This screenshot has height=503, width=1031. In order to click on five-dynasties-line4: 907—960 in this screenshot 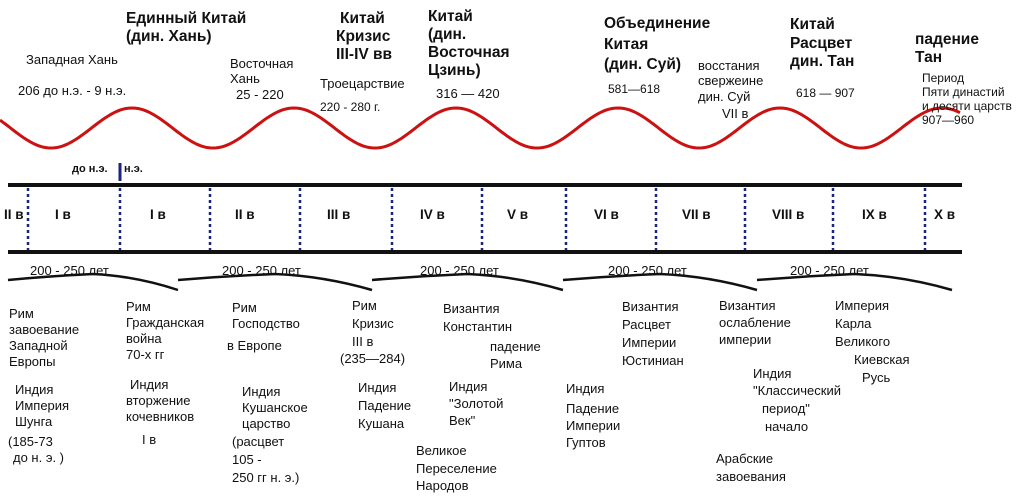, I will do `click(948, 120)`.